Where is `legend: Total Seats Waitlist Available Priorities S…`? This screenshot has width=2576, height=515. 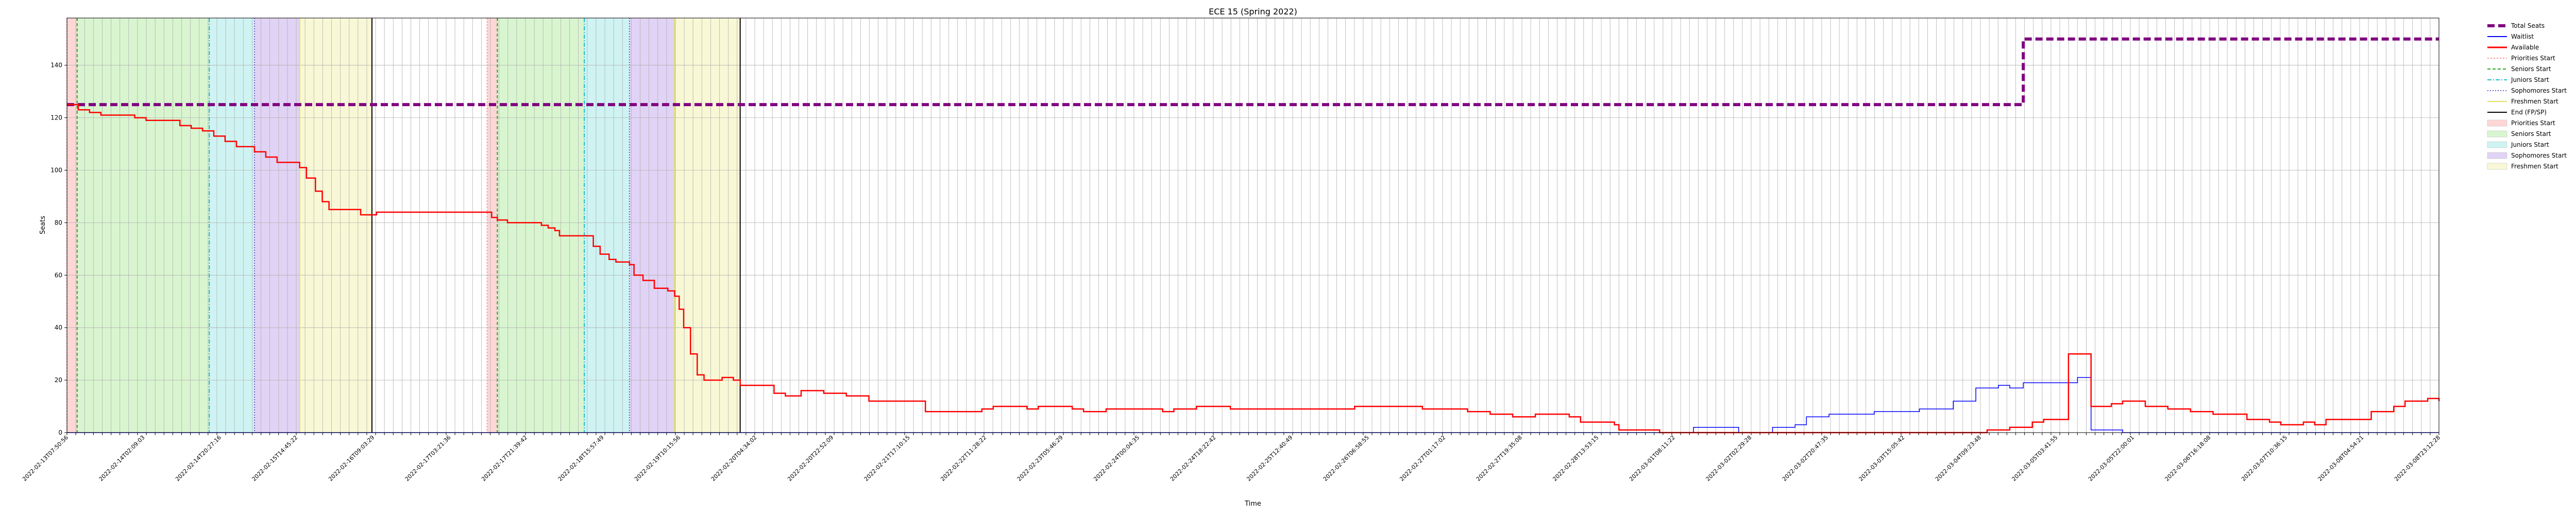
legend: Total Seats Waitlist Available Priorities S… is located at coordinates (2527, 96).